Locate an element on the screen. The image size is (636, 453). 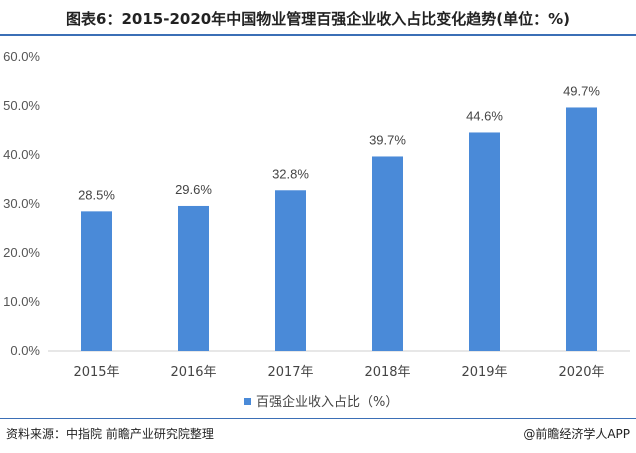
y-tick-label: 60.0% is located at coordinates (21, 56).